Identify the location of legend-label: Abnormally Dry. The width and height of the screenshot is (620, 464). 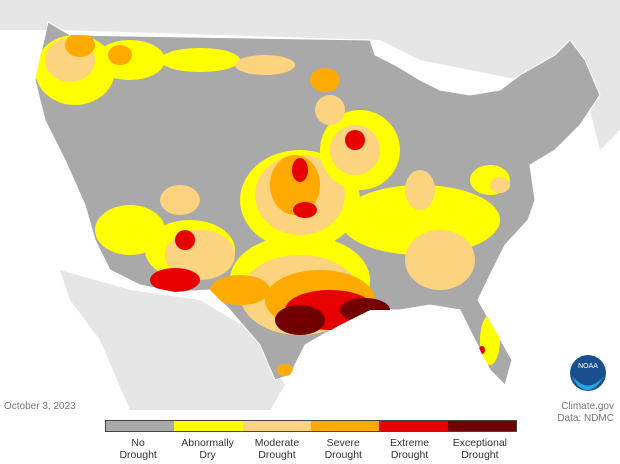
(207, 449).